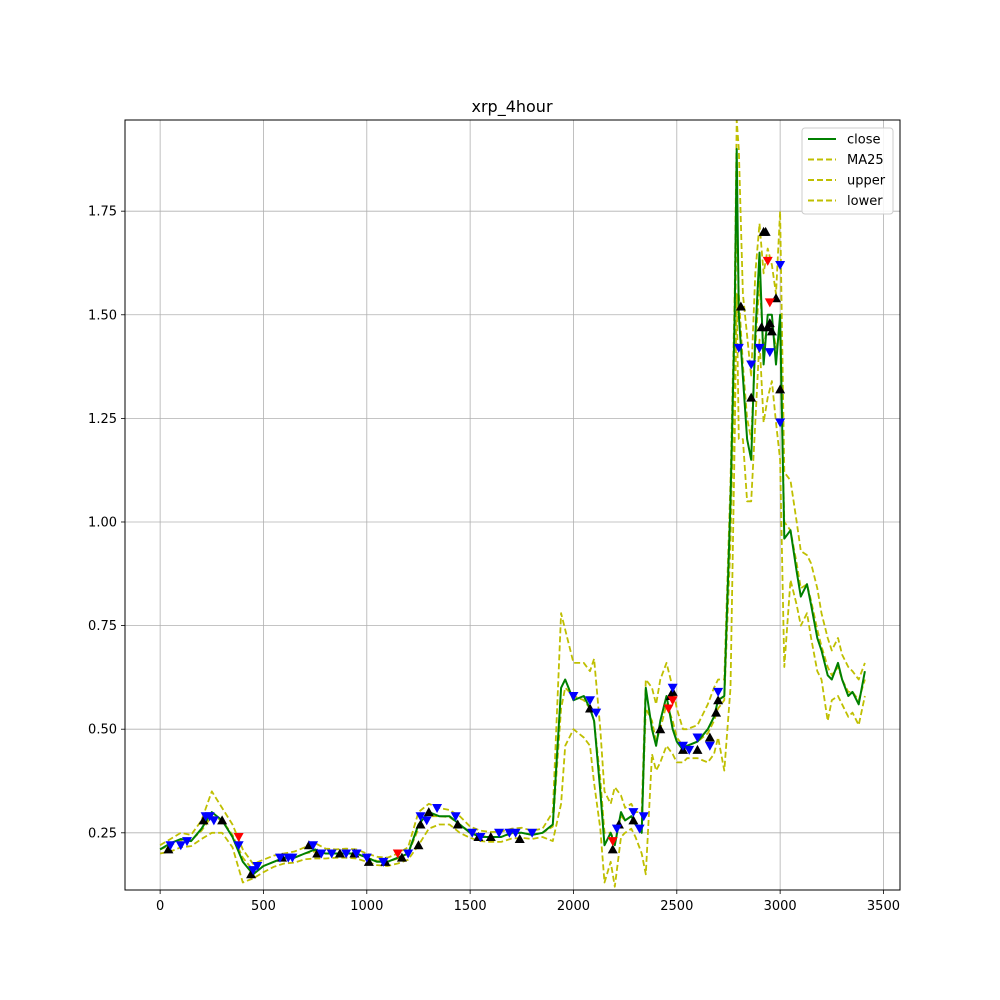  What do you see at coordinates (470, 906) in the screenshot?
I see `x-tick-label: 1500` at bounding box center [470, 906].